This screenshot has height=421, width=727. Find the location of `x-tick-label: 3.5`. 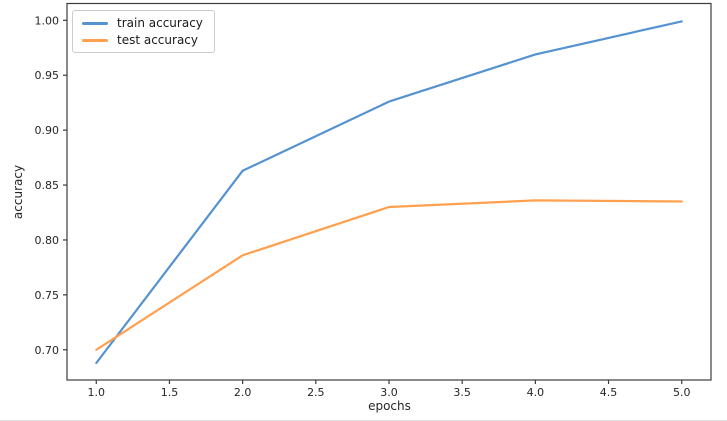

x-tick-label: 3.5 is located at coordinates (462, 392).